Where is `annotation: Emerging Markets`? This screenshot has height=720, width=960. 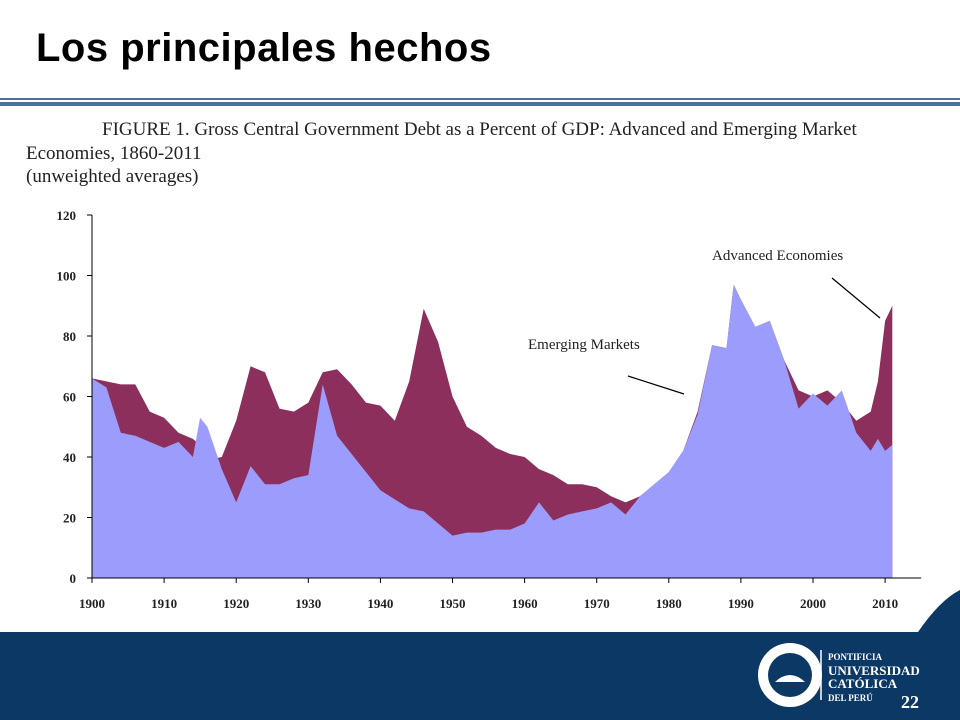
annotation: Emerging Markets is located at coordinates (584, 345).